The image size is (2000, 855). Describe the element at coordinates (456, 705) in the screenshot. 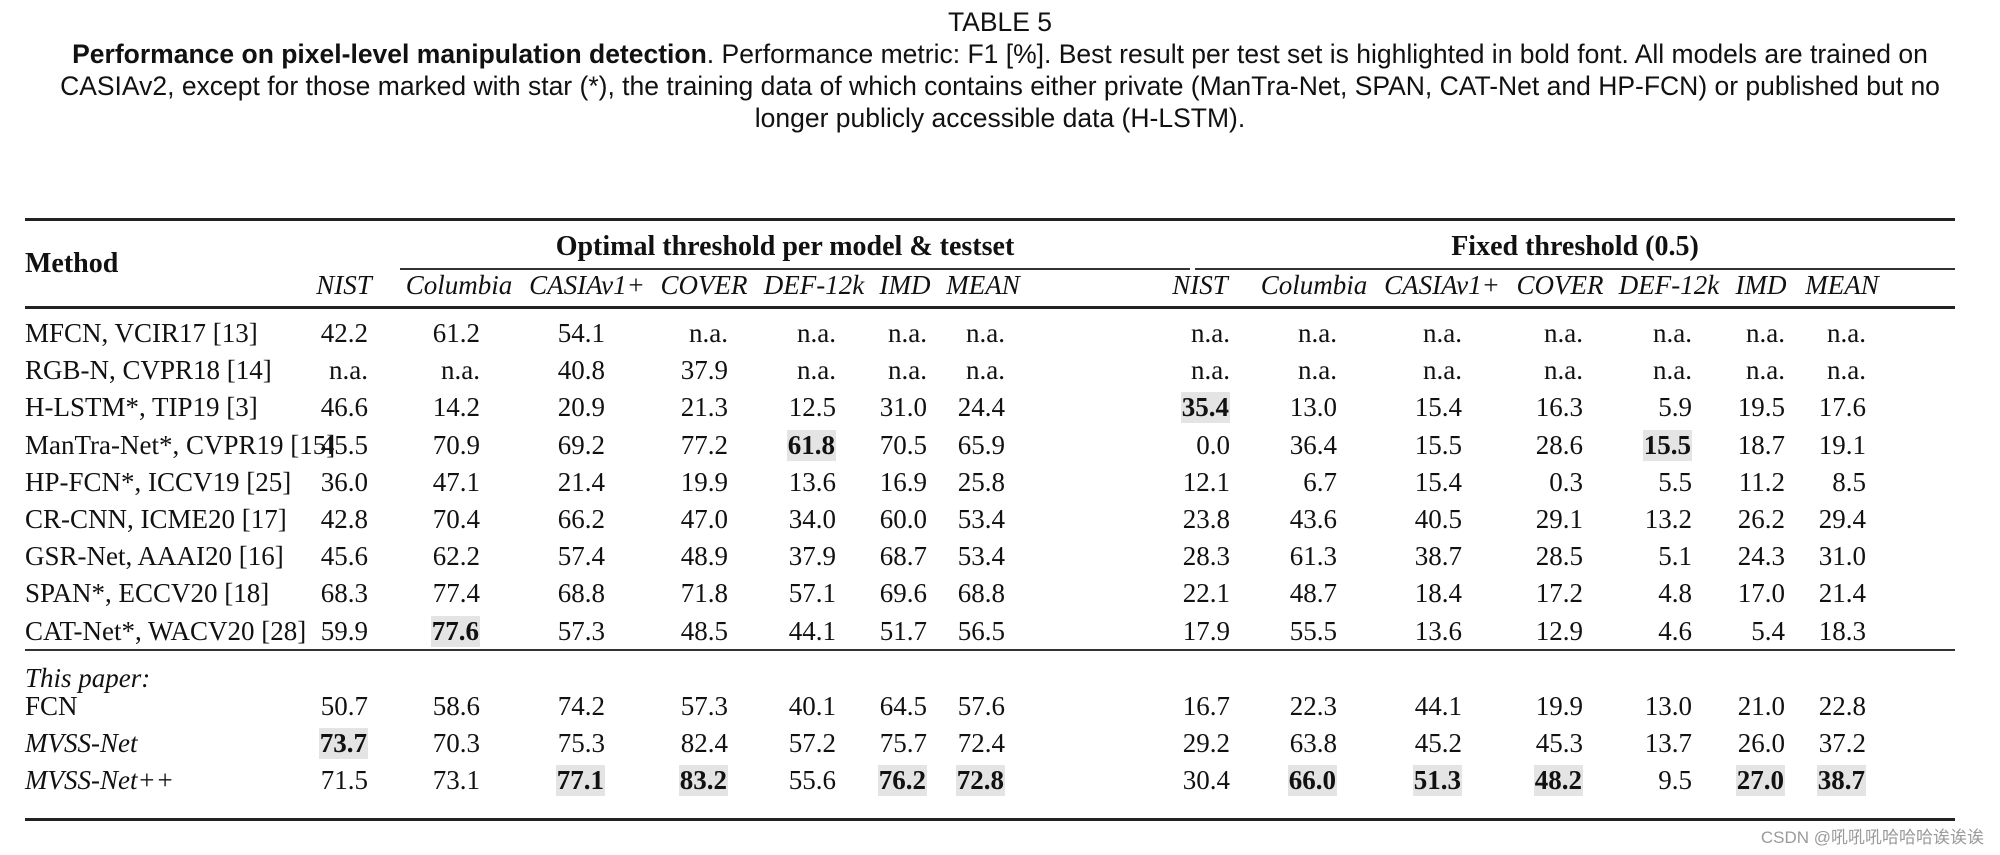

I see `value-cell: 58.6` at that location.